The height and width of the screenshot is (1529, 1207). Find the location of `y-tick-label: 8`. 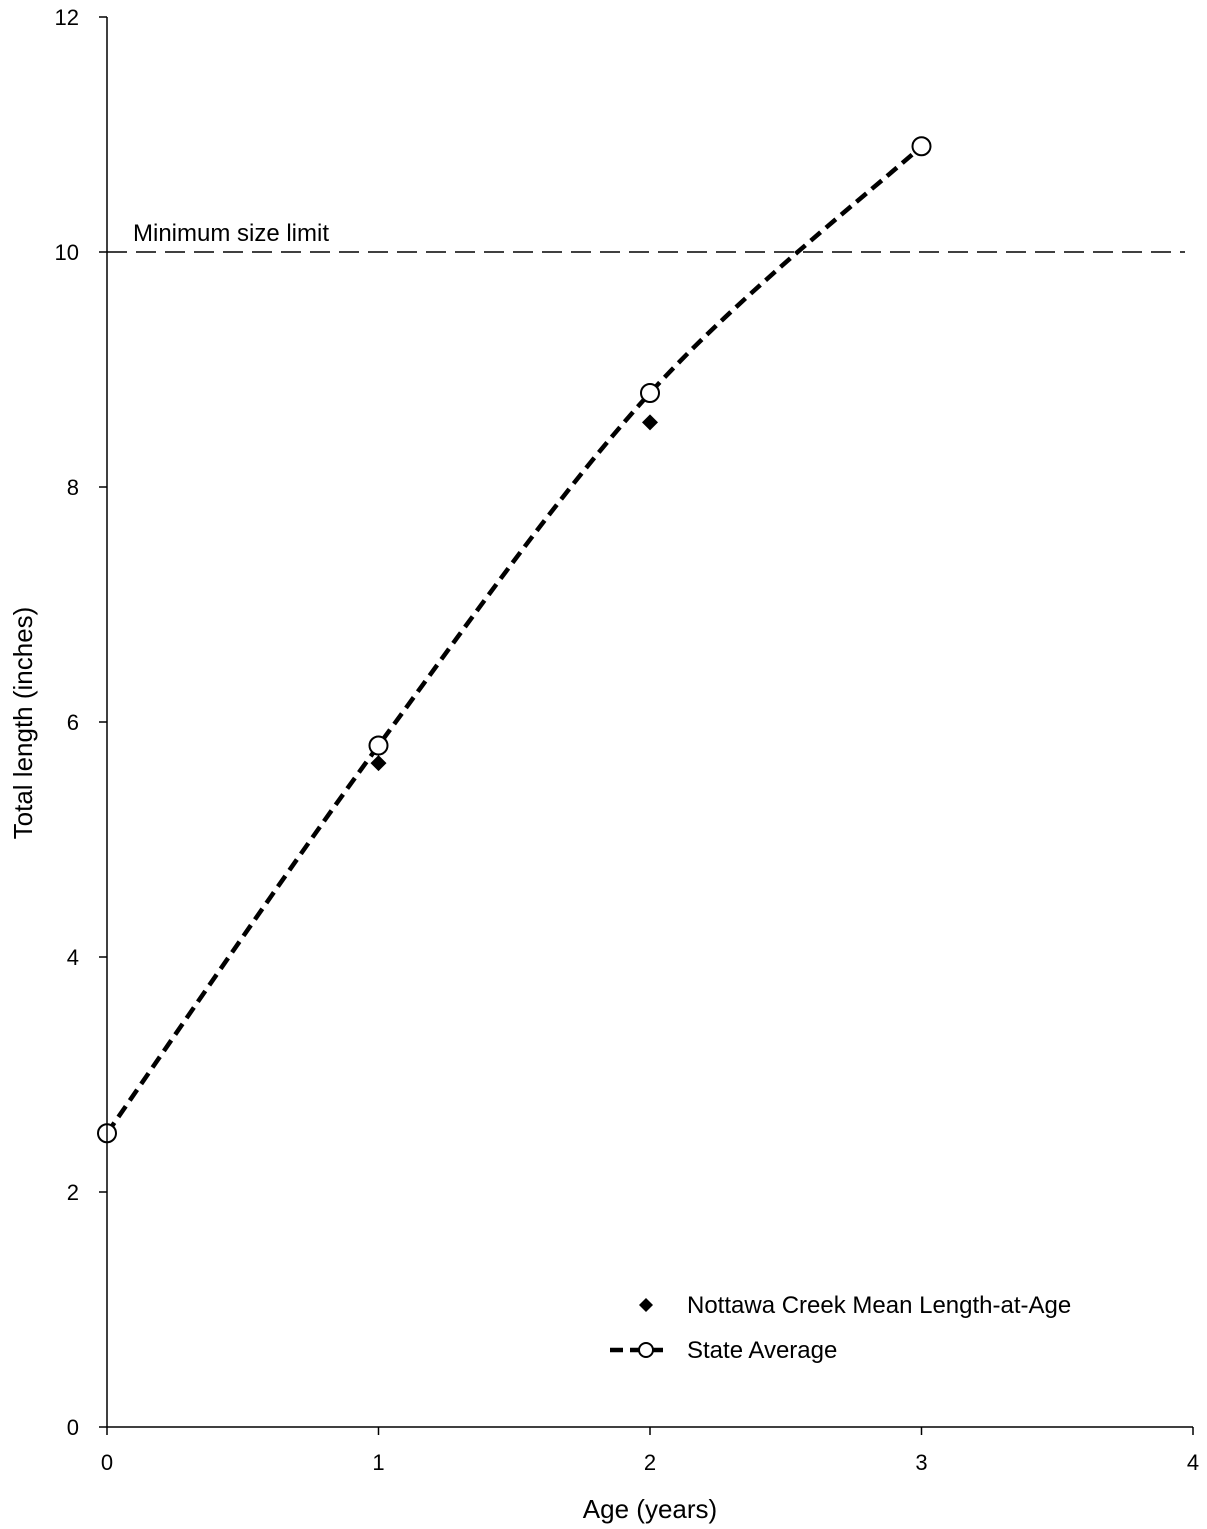

y-tick-label: 8 is located at coordinates (73, 487).